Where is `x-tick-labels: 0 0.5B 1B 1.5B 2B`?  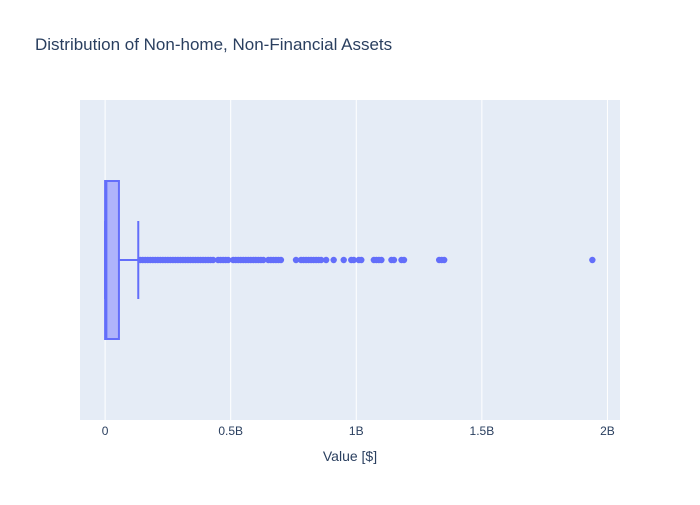 x-tick-labels: 0 0.5B 1B 1.5B 2B is located at coordinates (358, 431).